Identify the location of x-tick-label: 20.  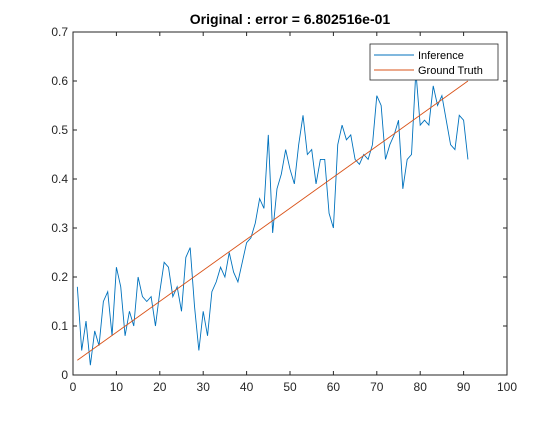
(160, 387).